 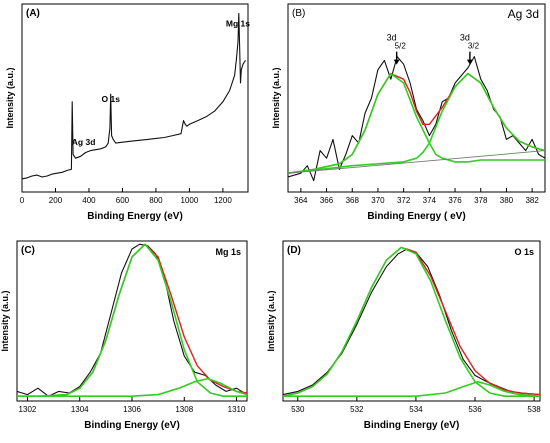 What do you see at coordinates (298, 13) in the screenshot?
I see `panel-label: (B)` at bounding box center [298, 13].